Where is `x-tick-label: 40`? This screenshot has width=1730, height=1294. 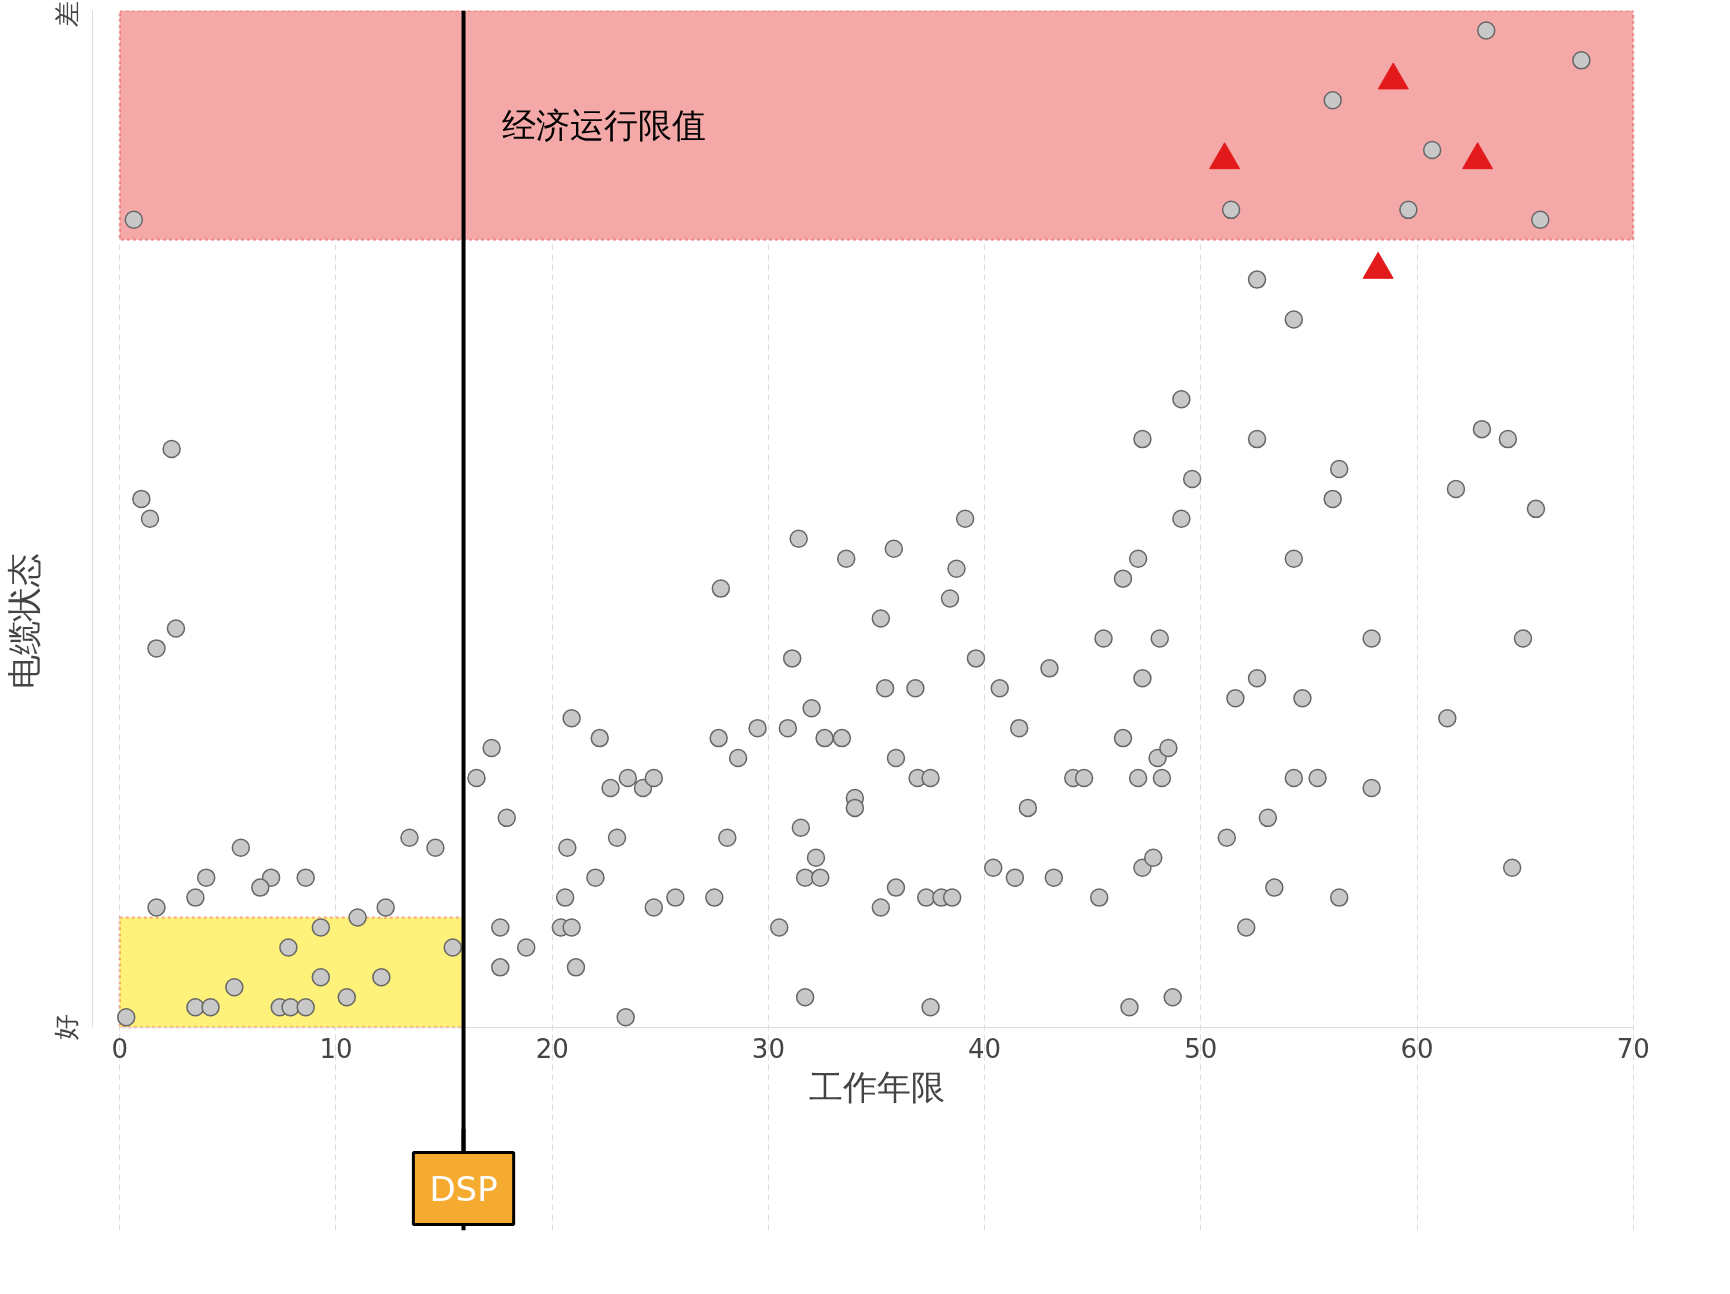 x-tick-label: 40 is located at coordinates (985, 1049).